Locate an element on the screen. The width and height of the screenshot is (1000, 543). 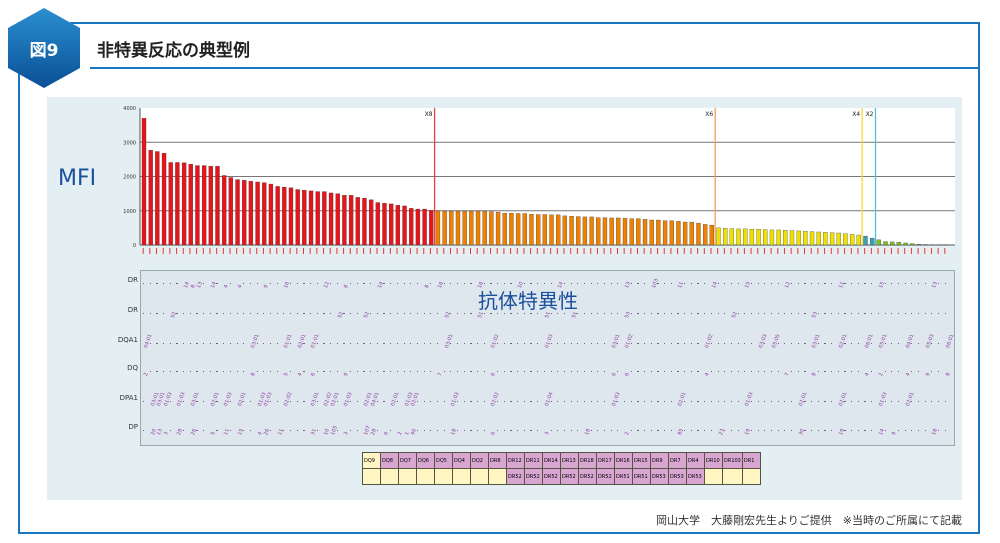
antigen-cell: DR8 is located at coordinates (497, 460).